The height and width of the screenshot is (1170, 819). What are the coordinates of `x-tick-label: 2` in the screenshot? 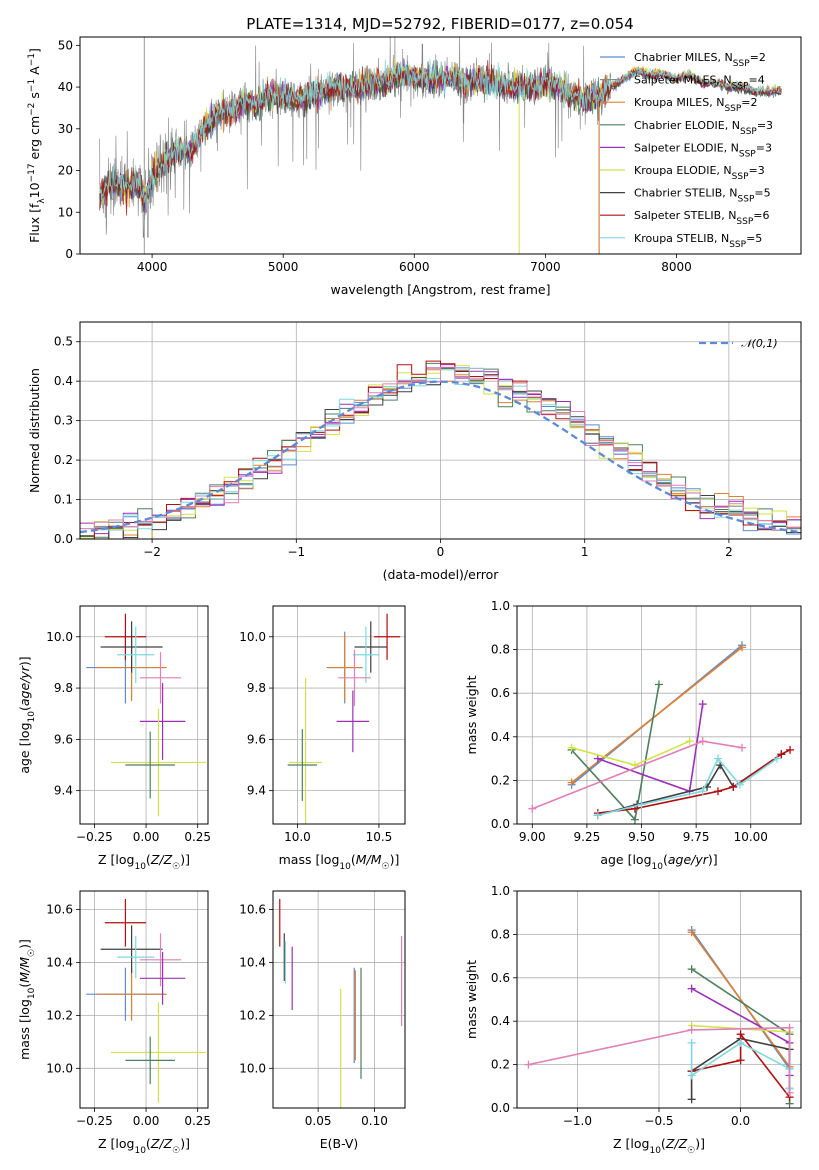 It's located at (729, 552).